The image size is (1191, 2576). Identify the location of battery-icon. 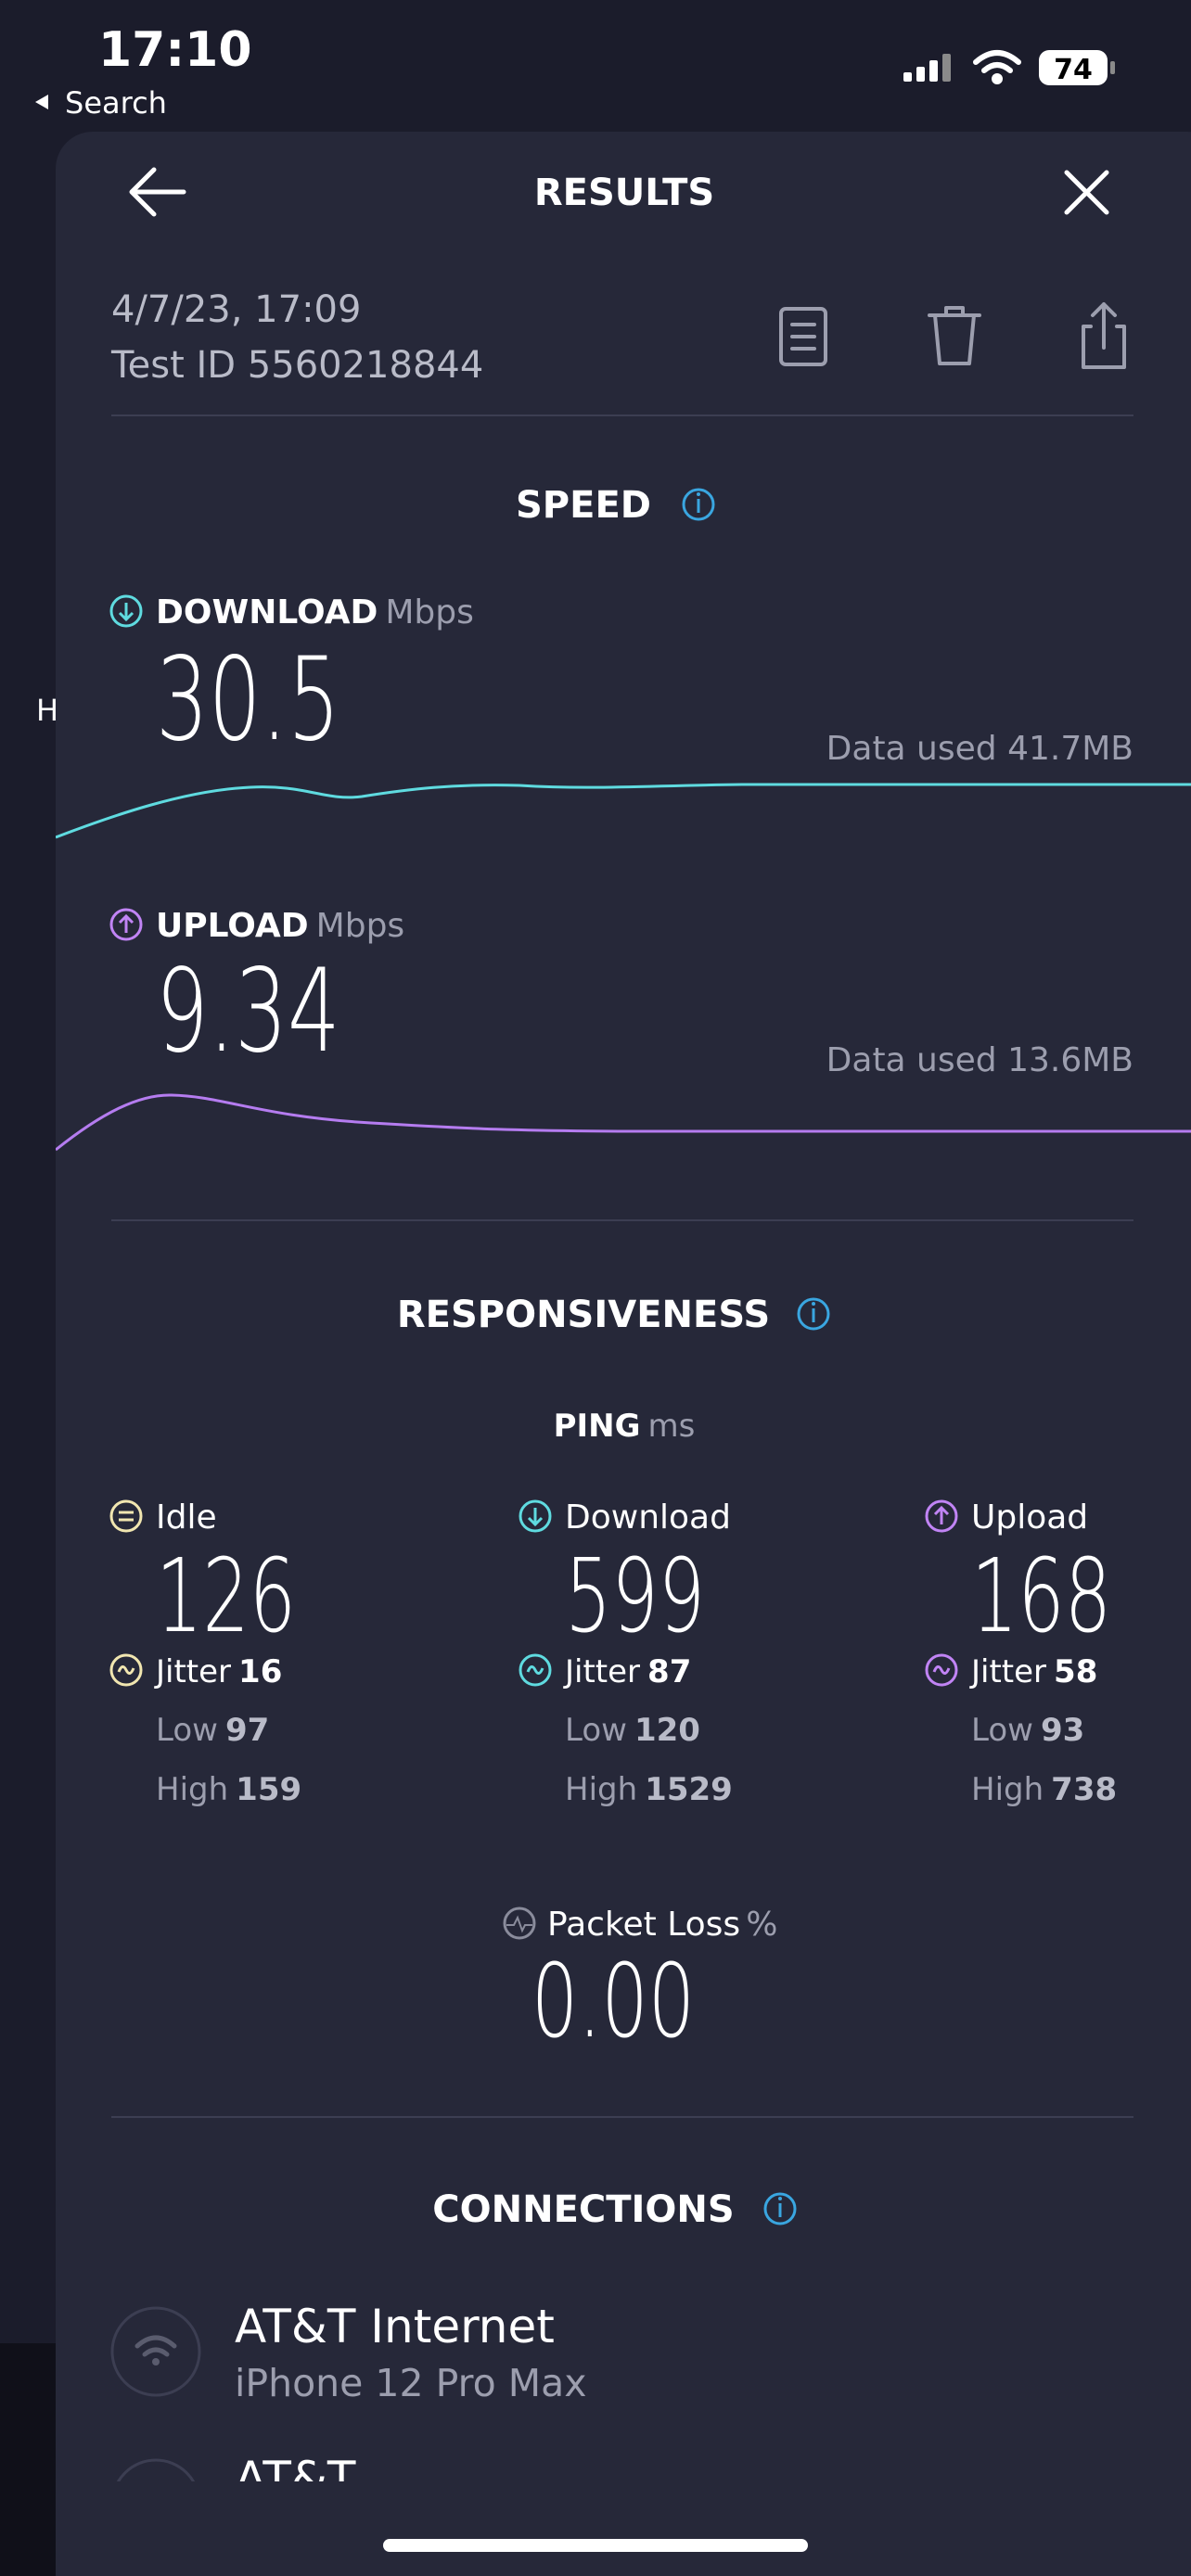
(1073, 67).